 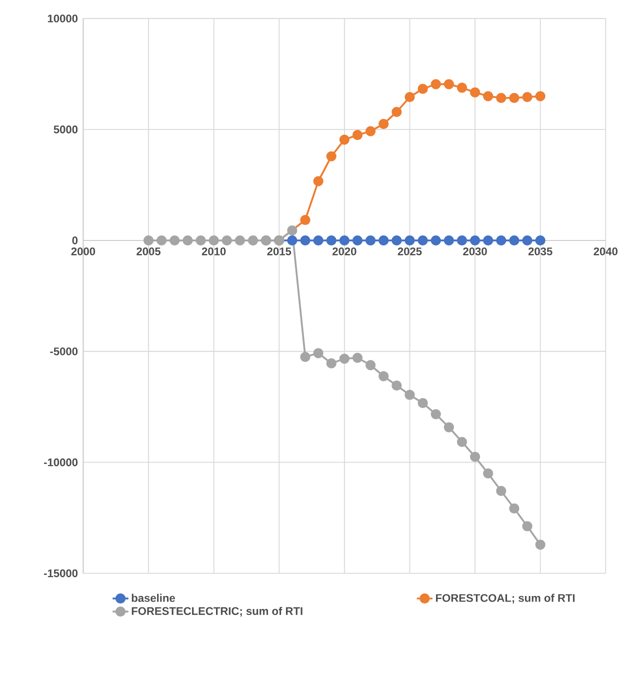 What do you see at coordinates (83, 251) in the screenshot?
I see `x-tick-label: 2000` at bounding box center [83, 251].